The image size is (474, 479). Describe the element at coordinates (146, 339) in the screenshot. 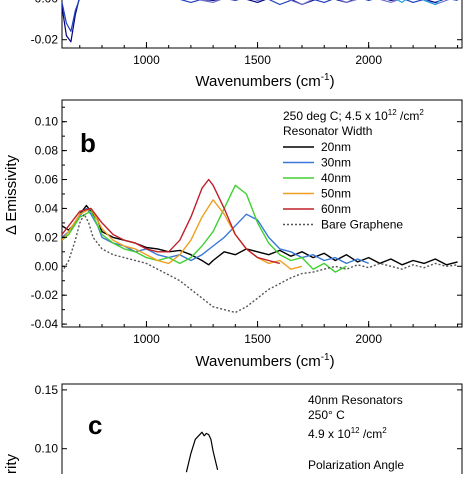

I see `x-tick-label-b-0: 1000` at that location.